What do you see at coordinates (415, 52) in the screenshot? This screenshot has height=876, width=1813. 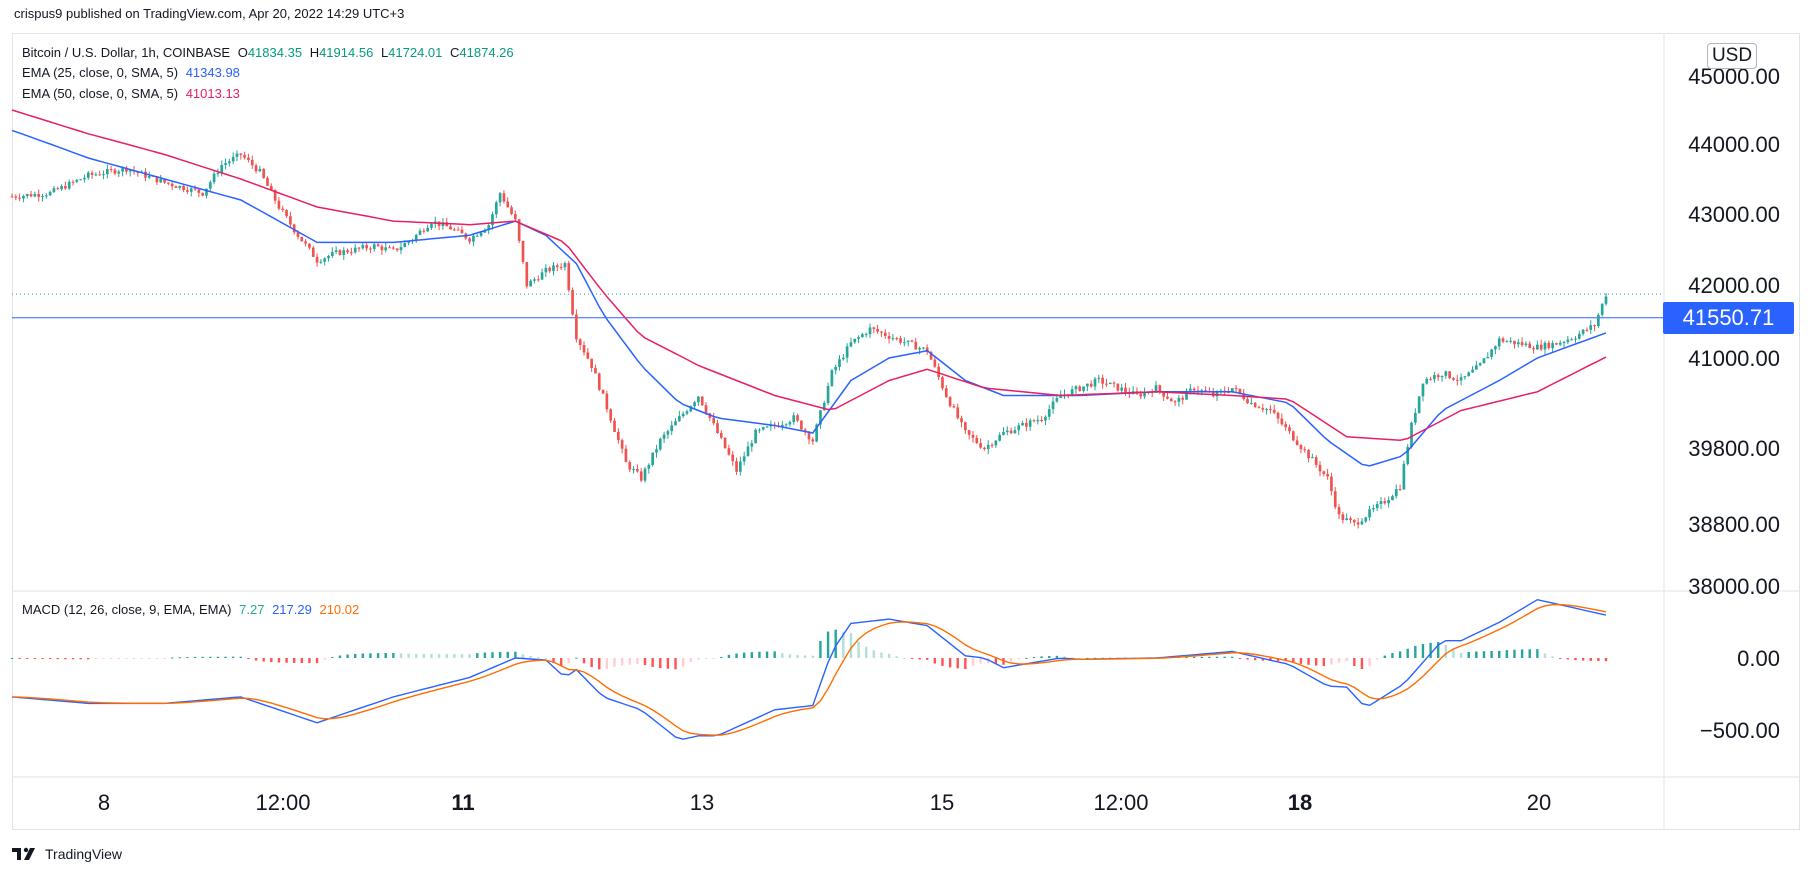 I see `low-value: 41724.01` at bounding box center [415, 52].